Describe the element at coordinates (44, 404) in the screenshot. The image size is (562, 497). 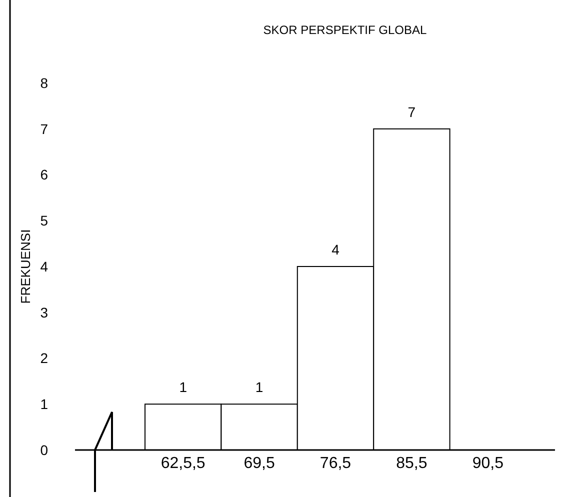
I see `y-tick-label: 1` at that location.